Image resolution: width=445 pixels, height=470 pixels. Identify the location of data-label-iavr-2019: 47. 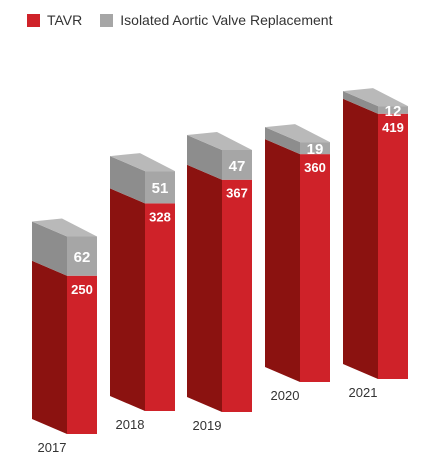
(237, 166).